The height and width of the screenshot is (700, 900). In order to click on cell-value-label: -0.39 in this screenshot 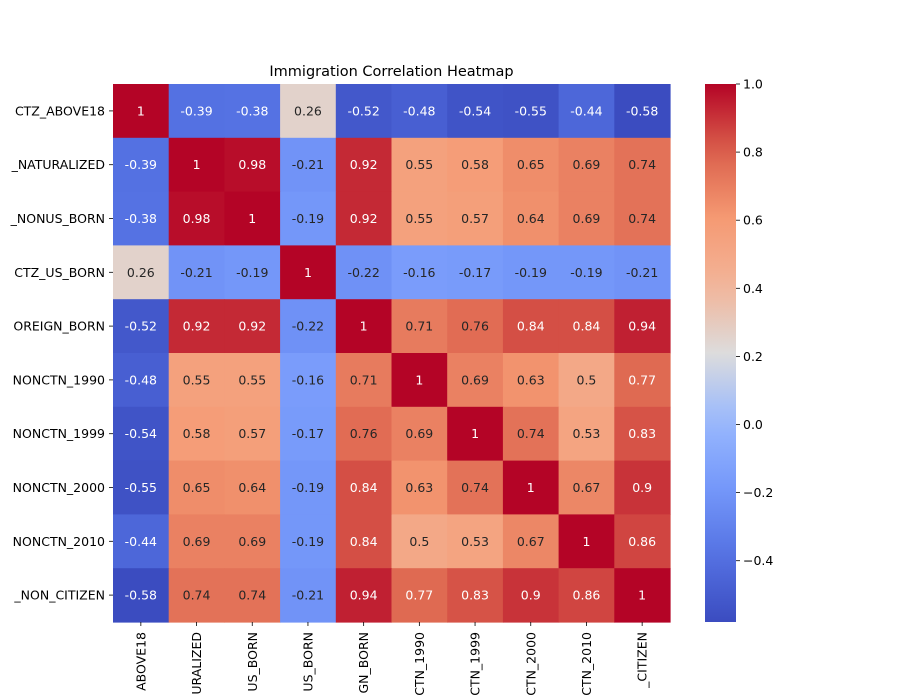, I will do `click(141, 164)`.